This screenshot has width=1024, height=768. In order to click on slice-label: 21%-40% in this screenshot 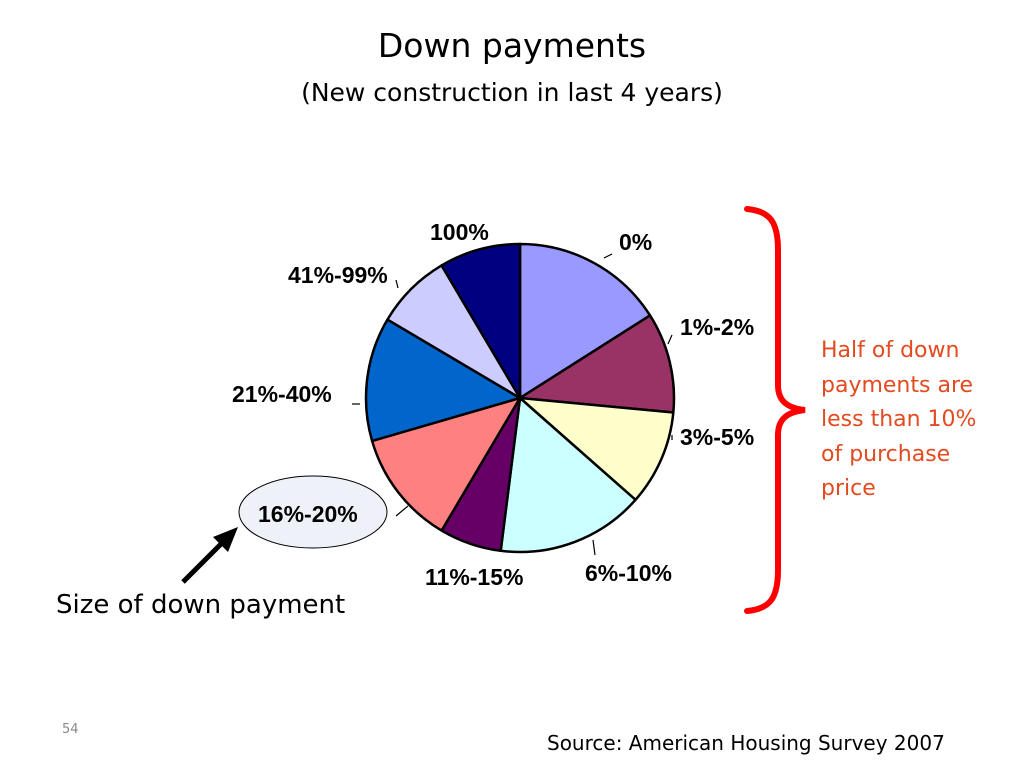, I will do `click(282, 394)`.